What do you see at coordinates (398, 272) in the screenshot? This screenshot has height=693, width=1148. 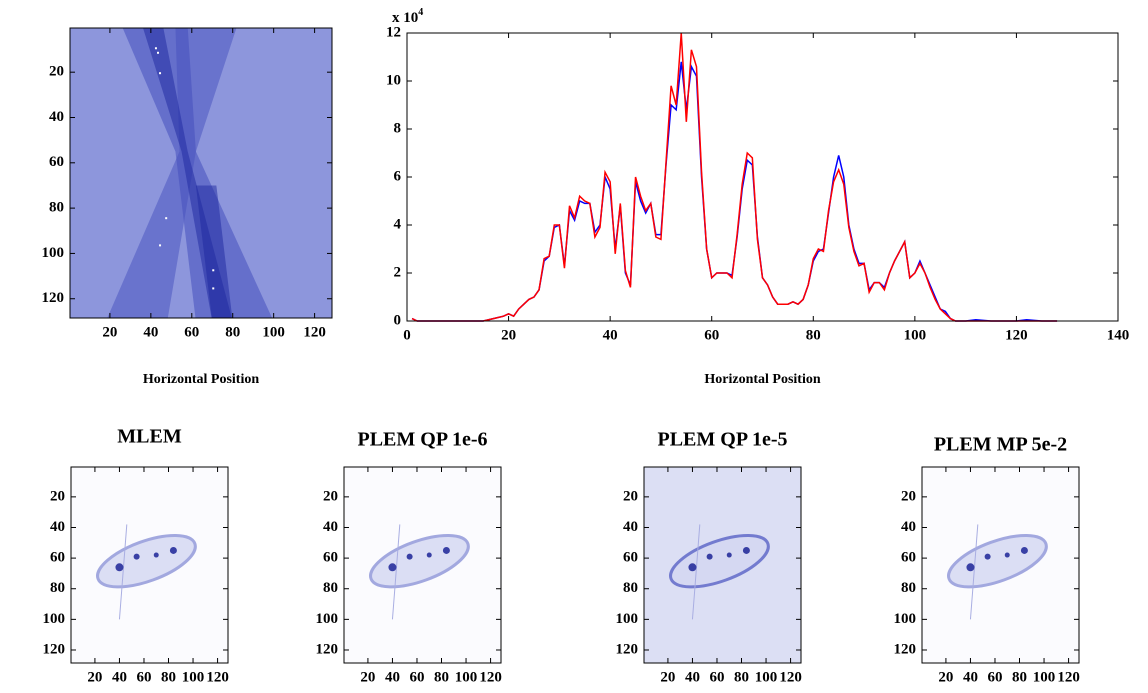 I see `y-tick-label: 2` at bounding box center [398, 272].